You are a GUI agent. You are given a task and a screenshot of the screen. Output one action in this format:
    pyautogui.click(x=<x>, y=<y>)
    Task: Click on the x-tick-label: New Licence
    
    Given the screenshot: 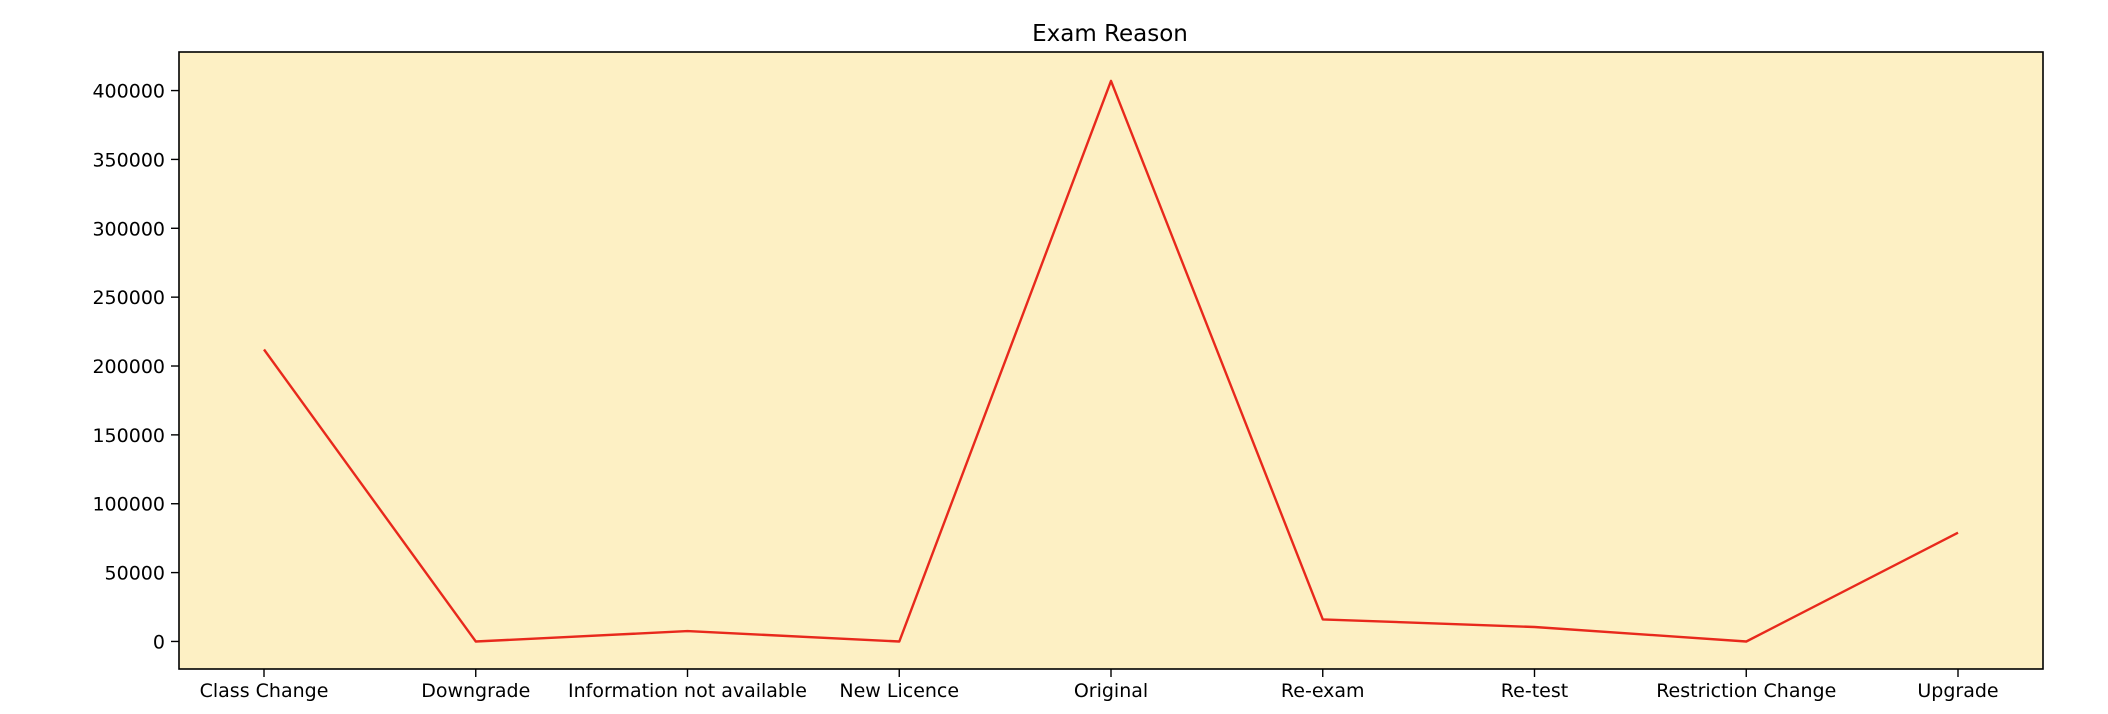 What is the action you would take?
    pyautogui.click(x=899, y=691)
    